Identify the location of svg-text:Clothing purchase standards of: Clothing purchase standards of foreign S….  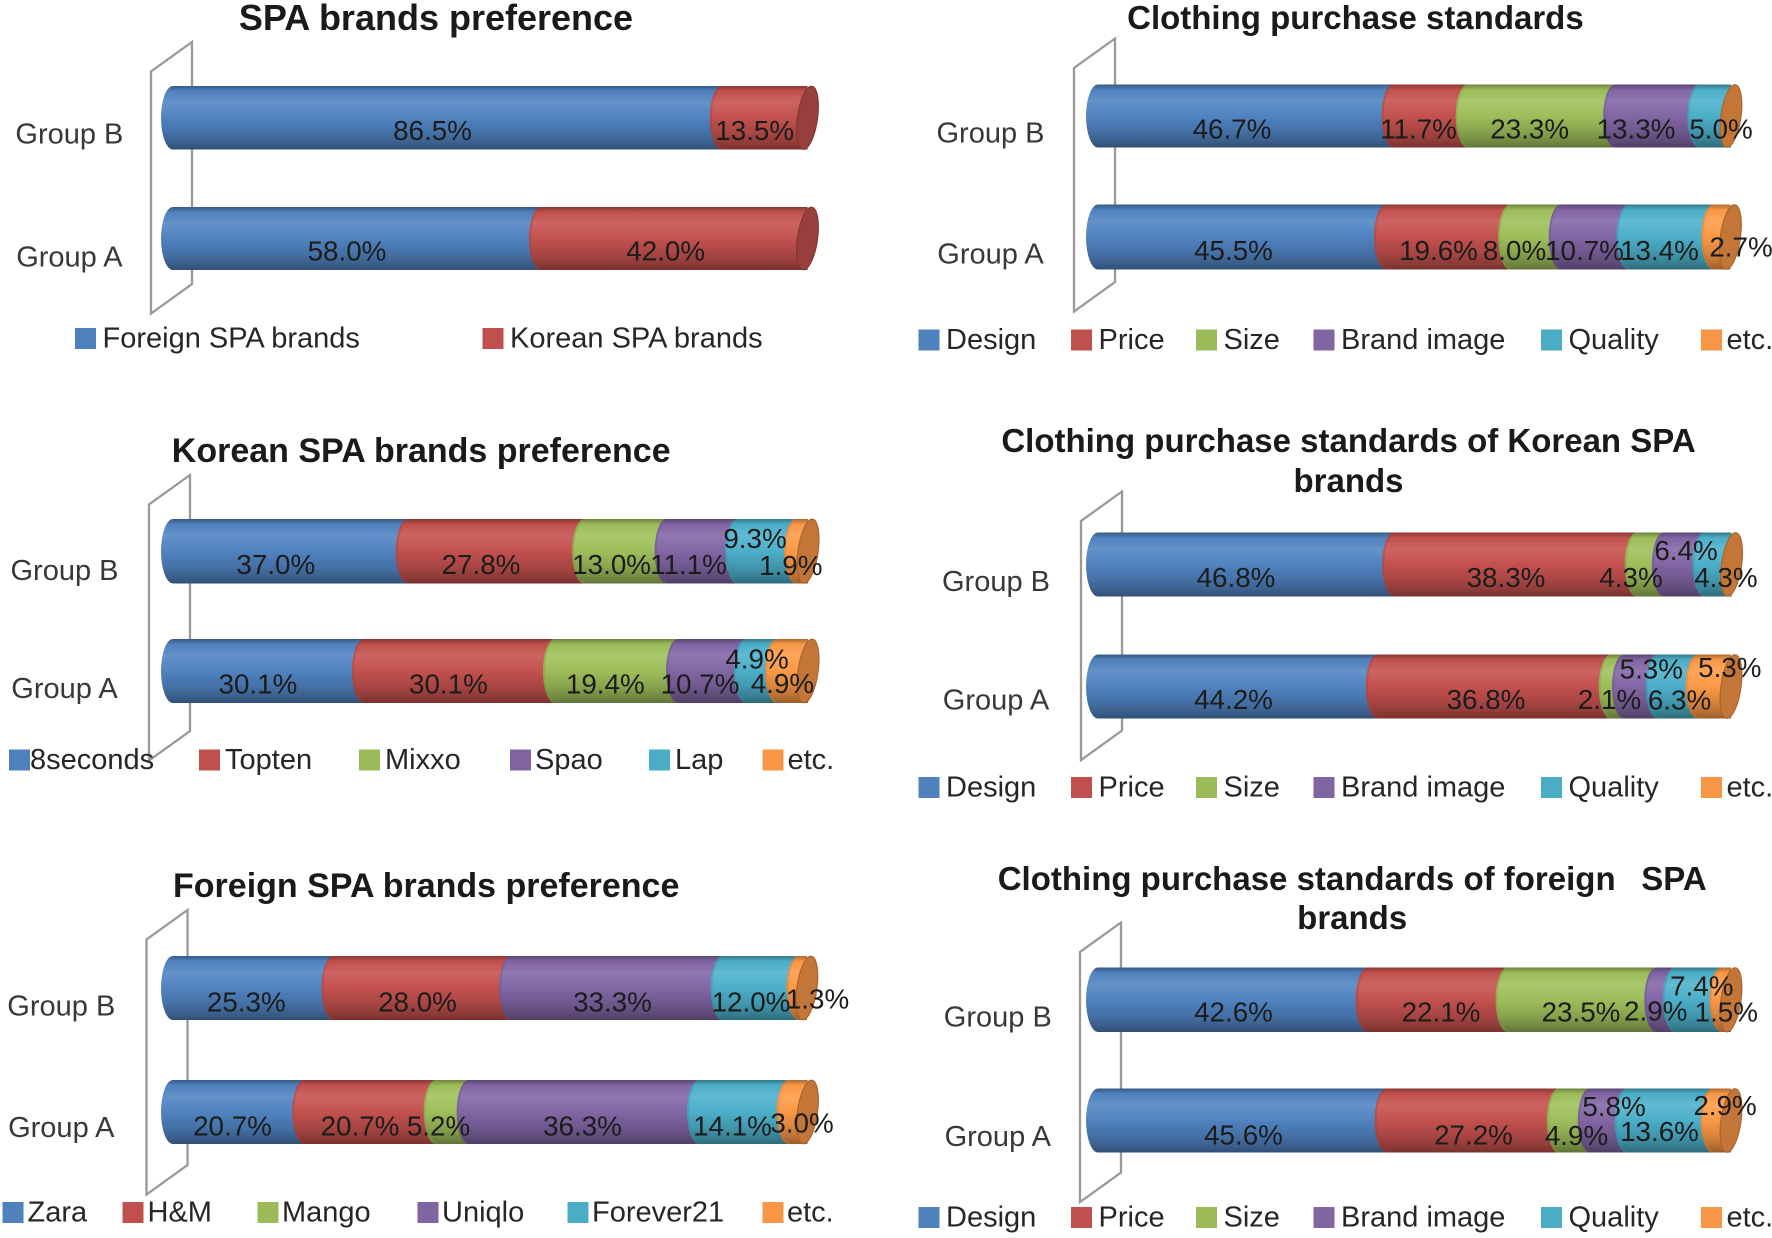
(1352, 878).